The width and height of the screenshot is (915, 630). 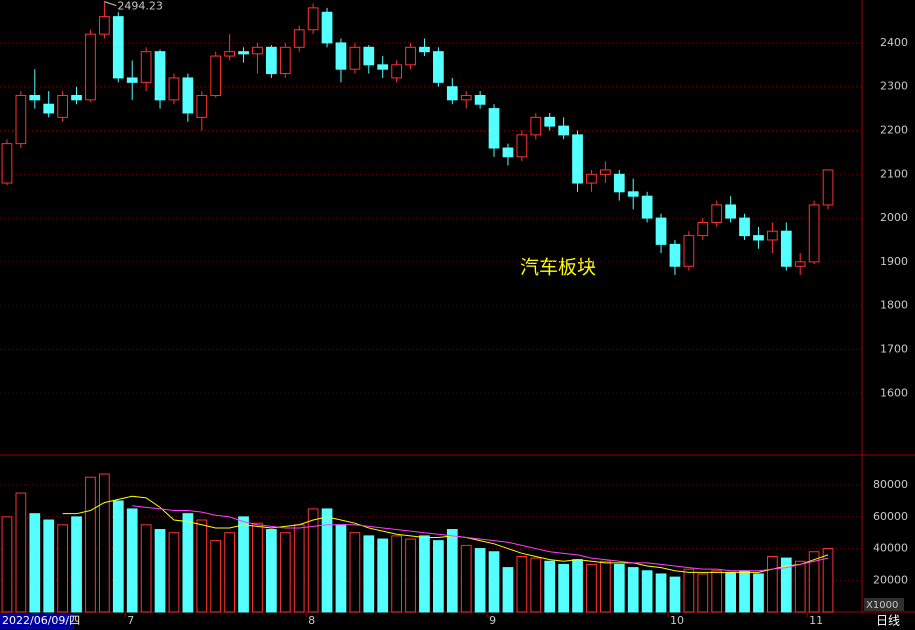 What do you see at coordinates (894, 305) in the screenshot?
I see `y-tick-label: 1800` at bounding box center [894, 305].